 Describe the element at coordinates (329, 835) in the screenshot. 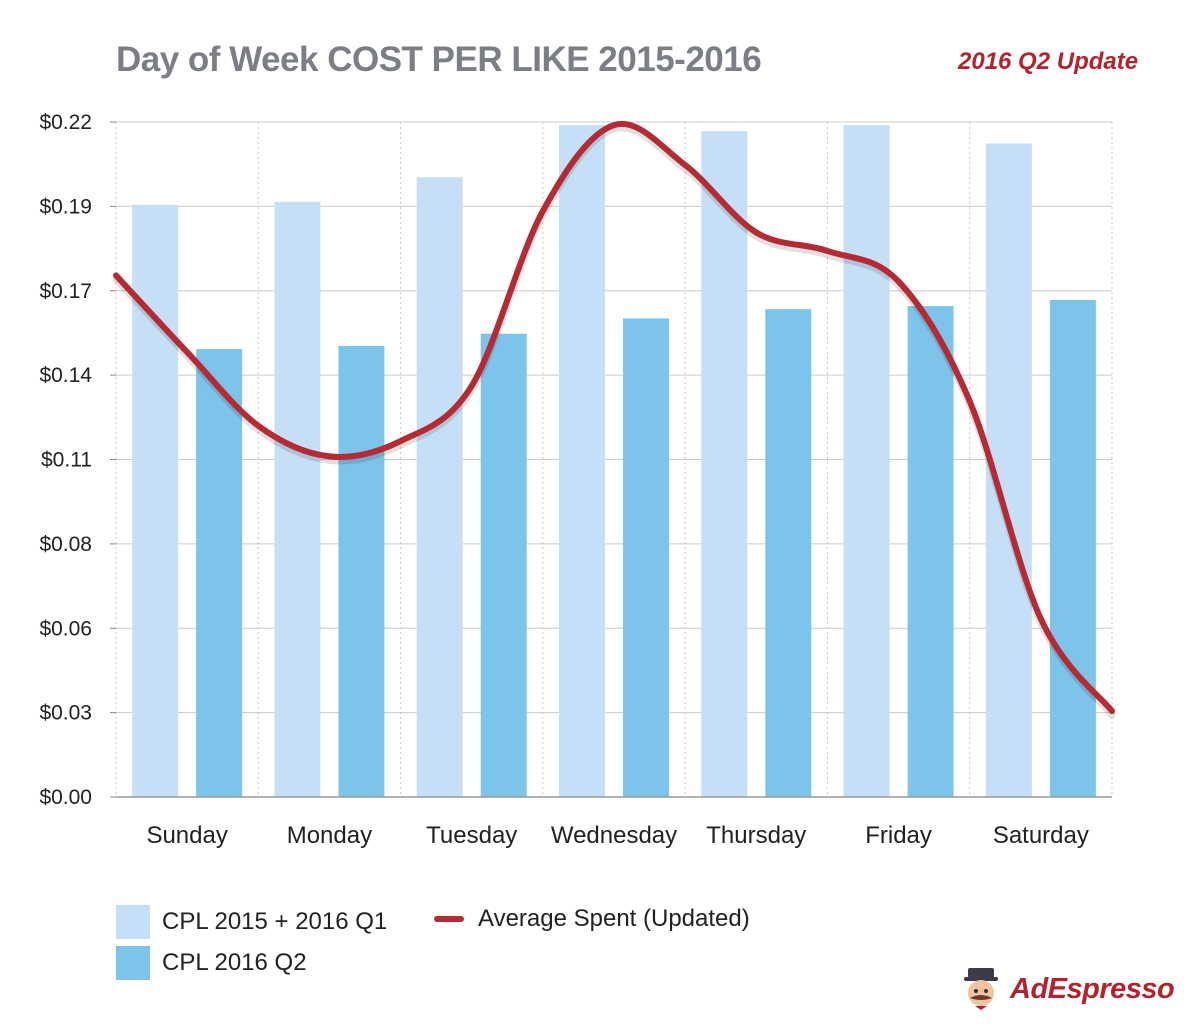

I see `x-tick-label-monday: Monday` at that location.